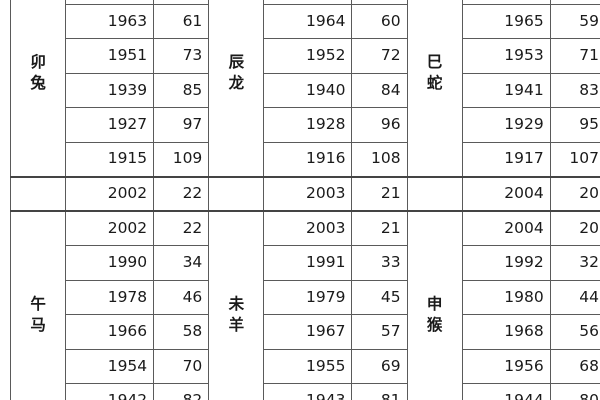 The height and width of the screenshot is (400, 600). What do you see at coordinates (308, 391) in the screenshot?
I see `year-cell: 1943` at bounding box center [308, 391].